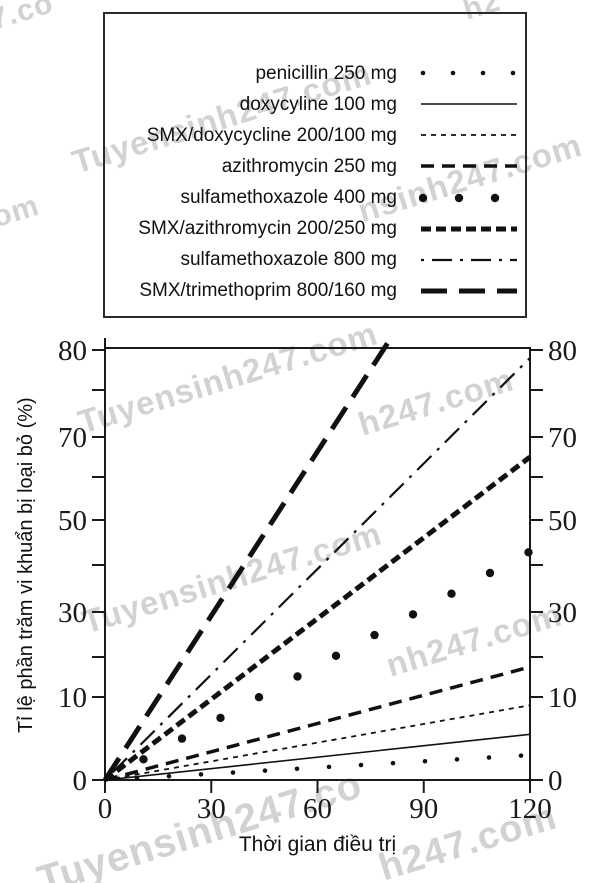 The width and height of the screenshot is (610, 883). Describe the element at coordinates (562, 613) in the screenshot. I see `y-tick-label-right: 30` at that location.